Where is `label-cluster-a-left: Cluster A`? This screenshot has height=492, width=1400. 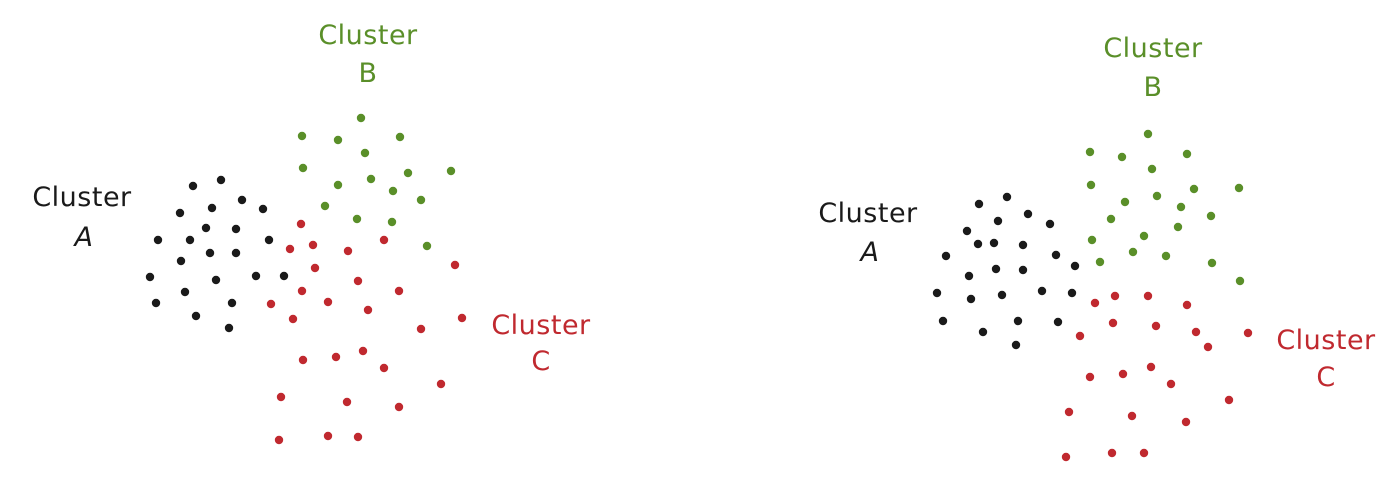 label-cluster-a-left: Cluster A is located at coordinates (82, 217).